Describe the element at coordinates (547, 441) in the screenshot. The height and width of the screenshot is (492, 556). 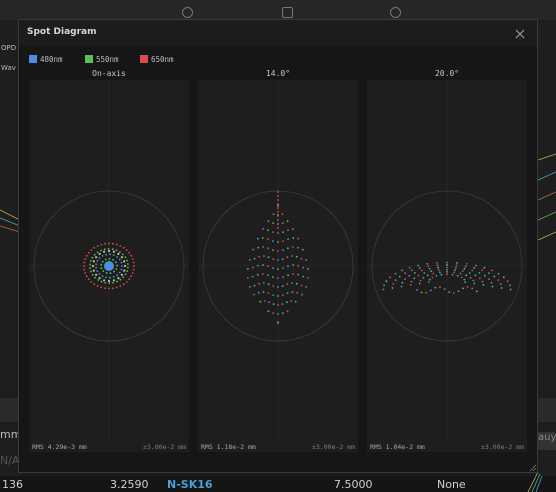
I see `background-dropdown: auy` at that location.